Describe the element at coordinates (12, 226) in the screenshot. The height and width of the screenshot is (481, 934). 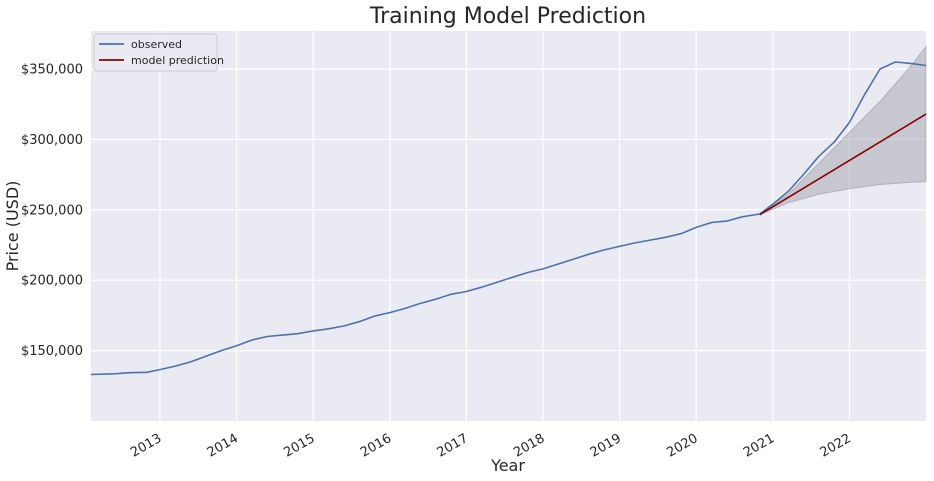
I see `y-axis-label: Price (USD)` at that location.